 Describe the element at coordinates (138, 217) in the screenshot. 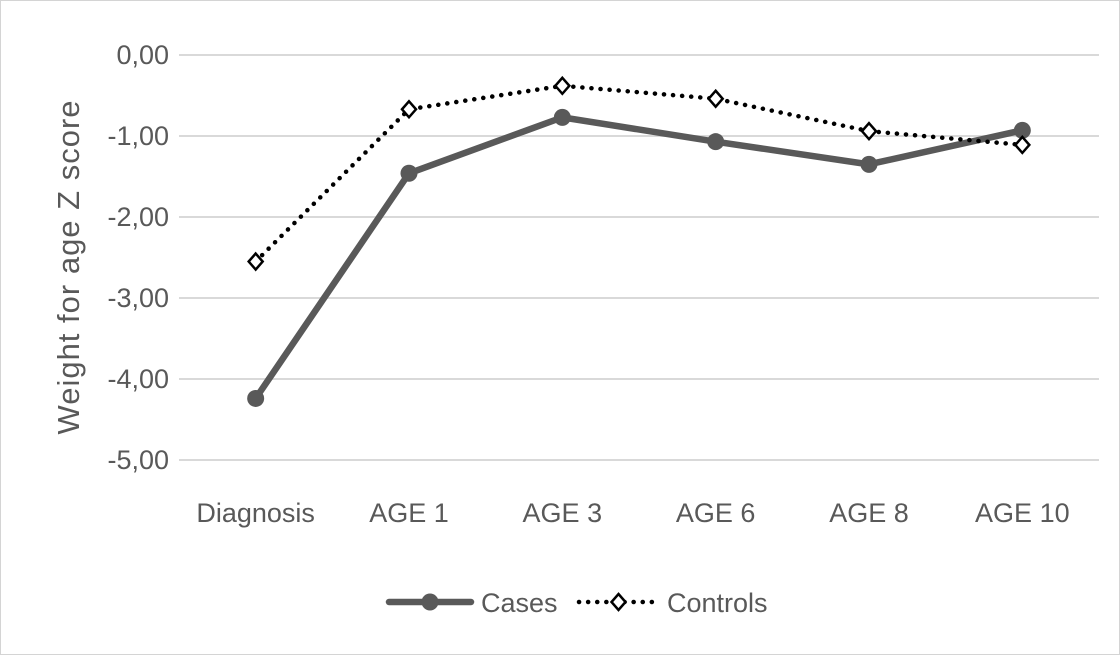

I see `y-tick-label: -2,00` at that location.